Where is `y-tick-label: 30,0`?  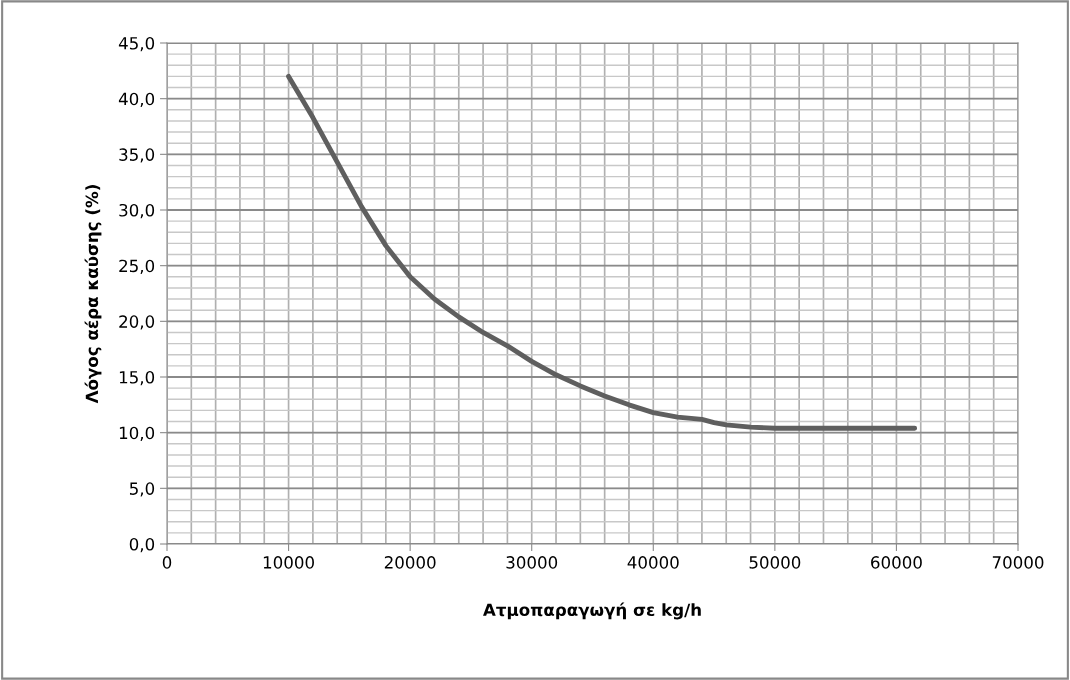 y-tick-label: 30,0 is located at coordinates (137, 211).